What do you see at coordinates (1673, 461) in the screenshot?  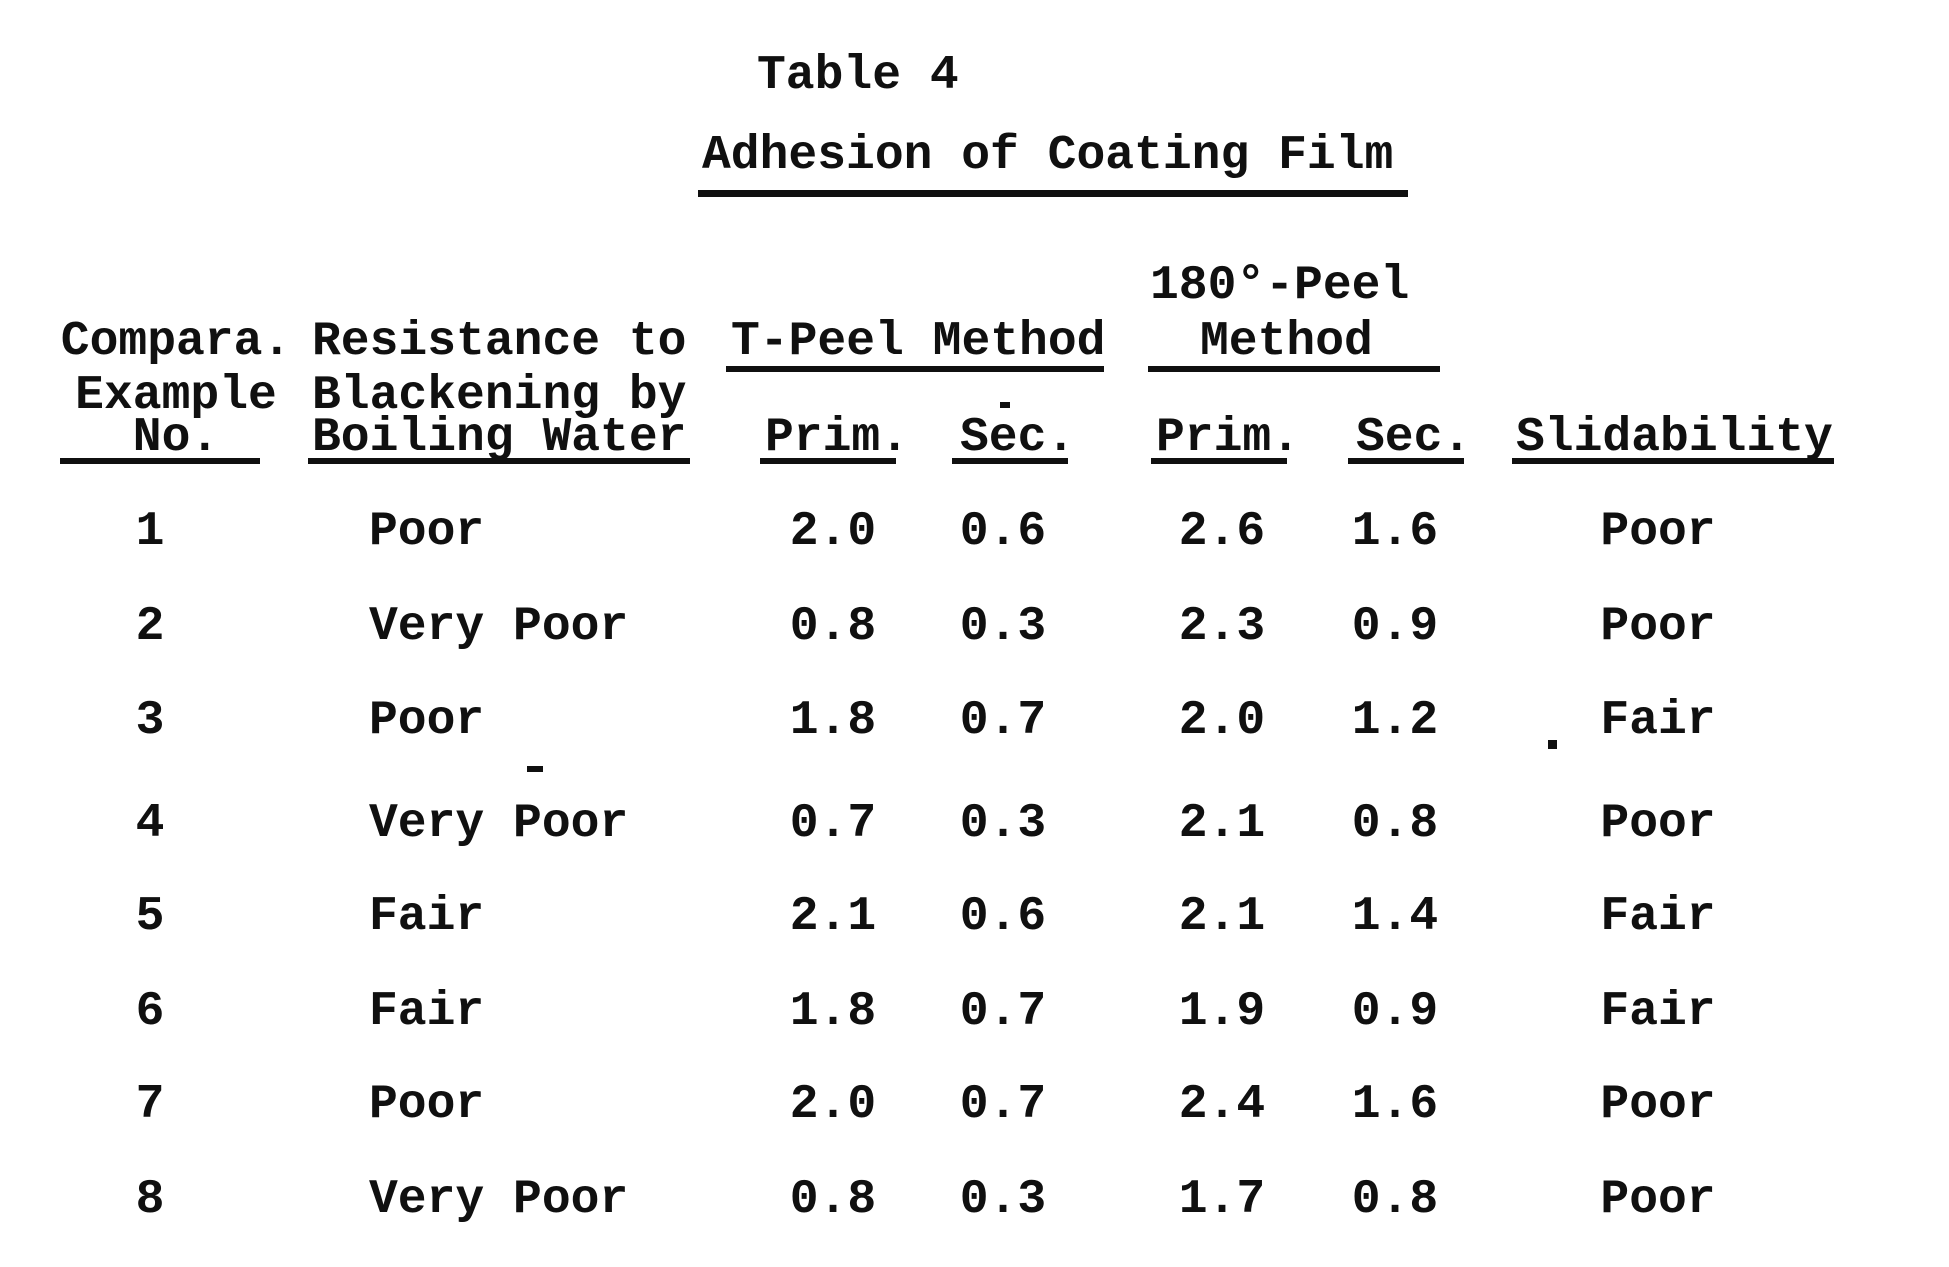 I see `header-slidability-underline` at bounding box center [1673, 461].